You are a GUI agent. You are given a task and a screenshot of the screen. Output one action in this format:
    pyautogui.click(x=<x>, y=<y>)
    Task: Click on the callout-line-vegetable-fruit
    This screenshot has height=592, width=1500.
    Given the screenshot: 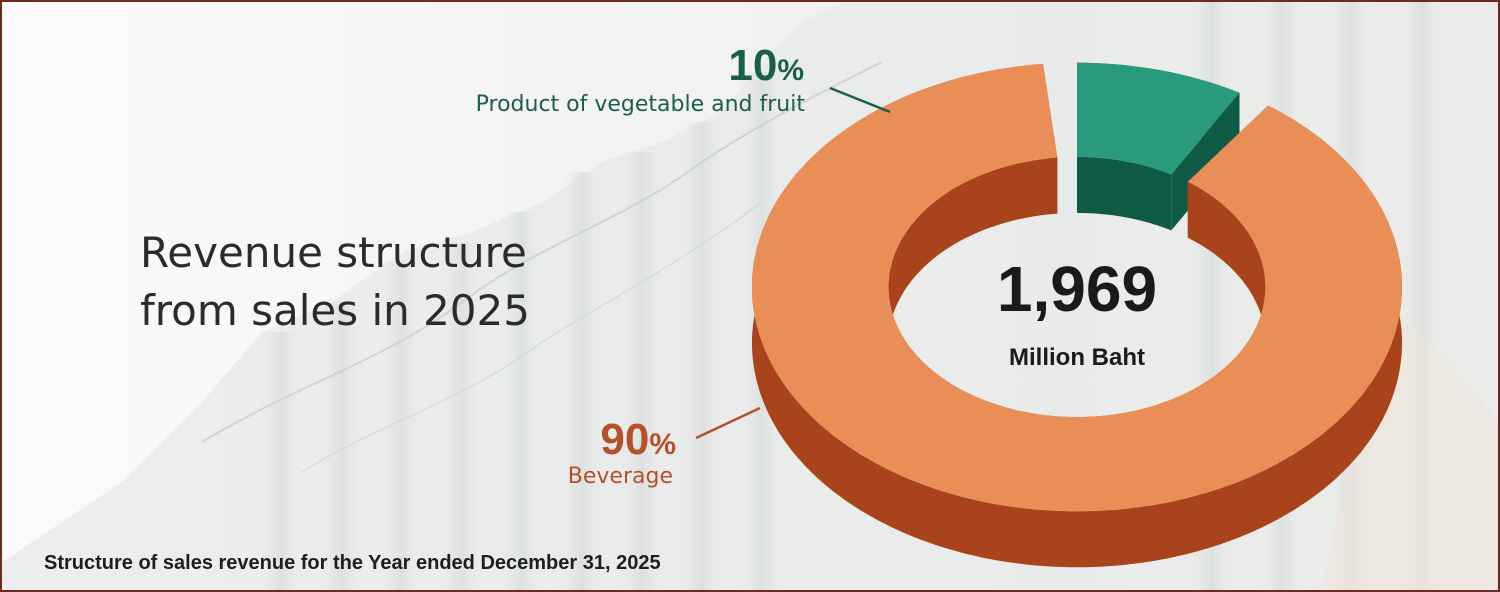 What is the action you would take?
    pyautogui.click(x=860, y=100)
    